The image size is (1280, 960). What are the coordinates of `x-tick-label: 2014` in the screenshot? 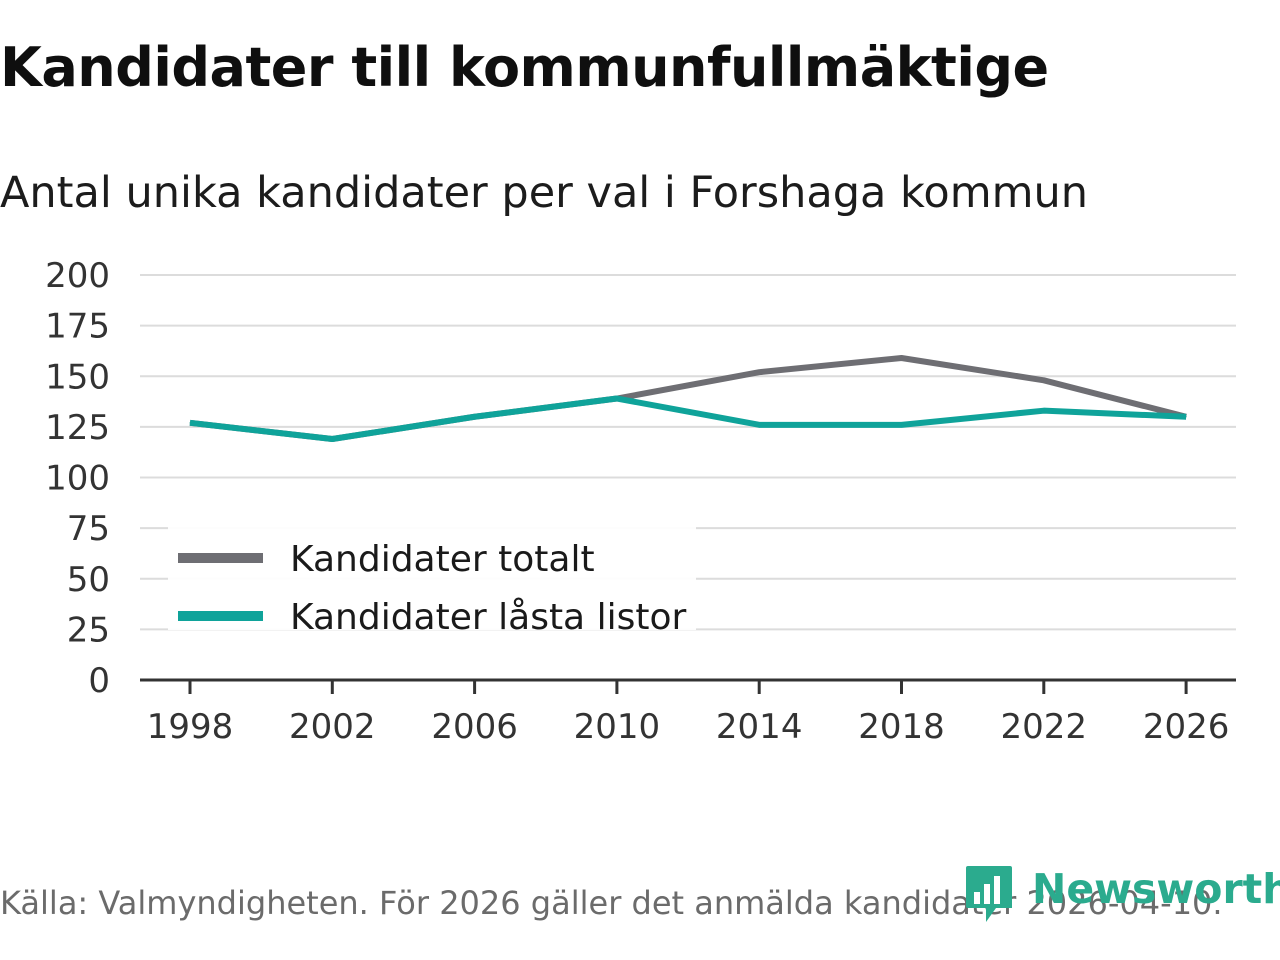 It's located at (759, 727).